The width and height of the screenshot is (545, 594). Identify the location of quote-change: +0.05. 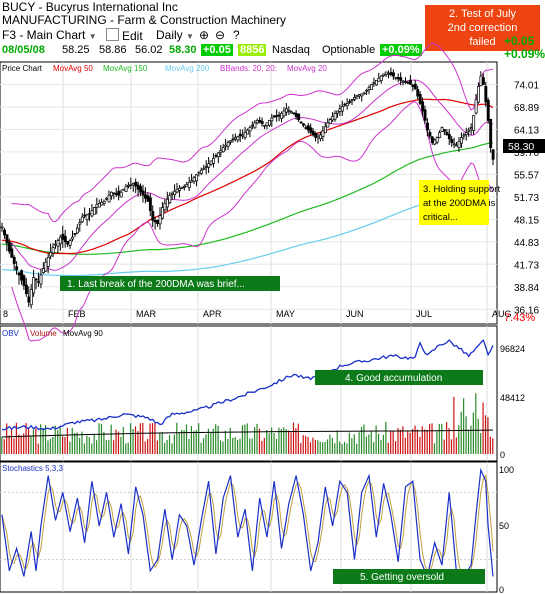
(217, 50).